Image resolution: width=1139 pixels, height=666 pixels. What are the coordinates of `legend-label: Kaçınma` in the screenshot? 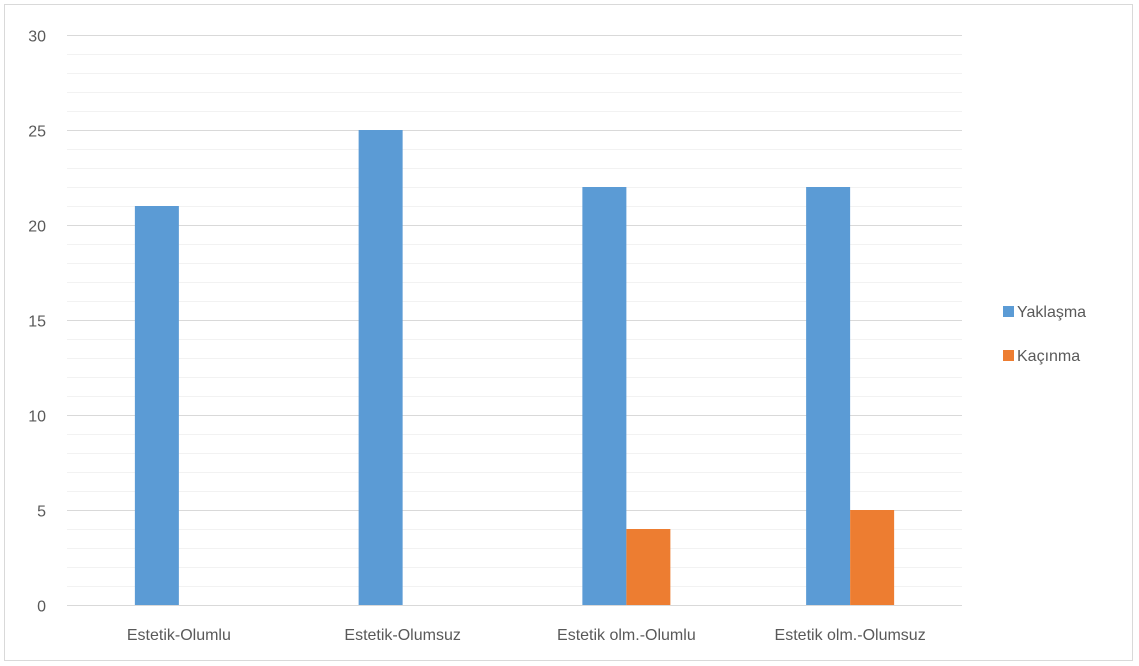 It's located at (1048, 356).